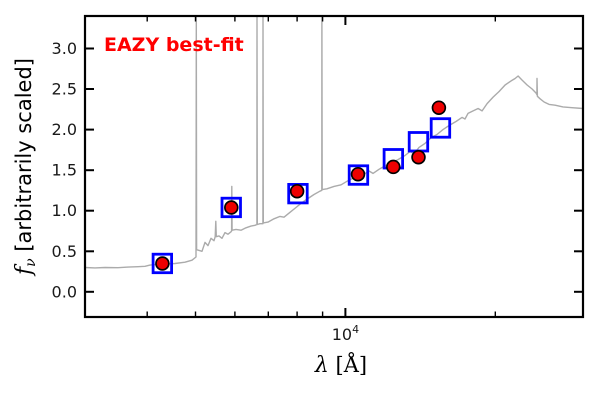 This screenshot has width=600, height=404. What do you see at coordinates (25, 167) in the screenshot?
I see `y-axis-title: fν [arbitrarily scaled]` at bounding box center [25, 167].